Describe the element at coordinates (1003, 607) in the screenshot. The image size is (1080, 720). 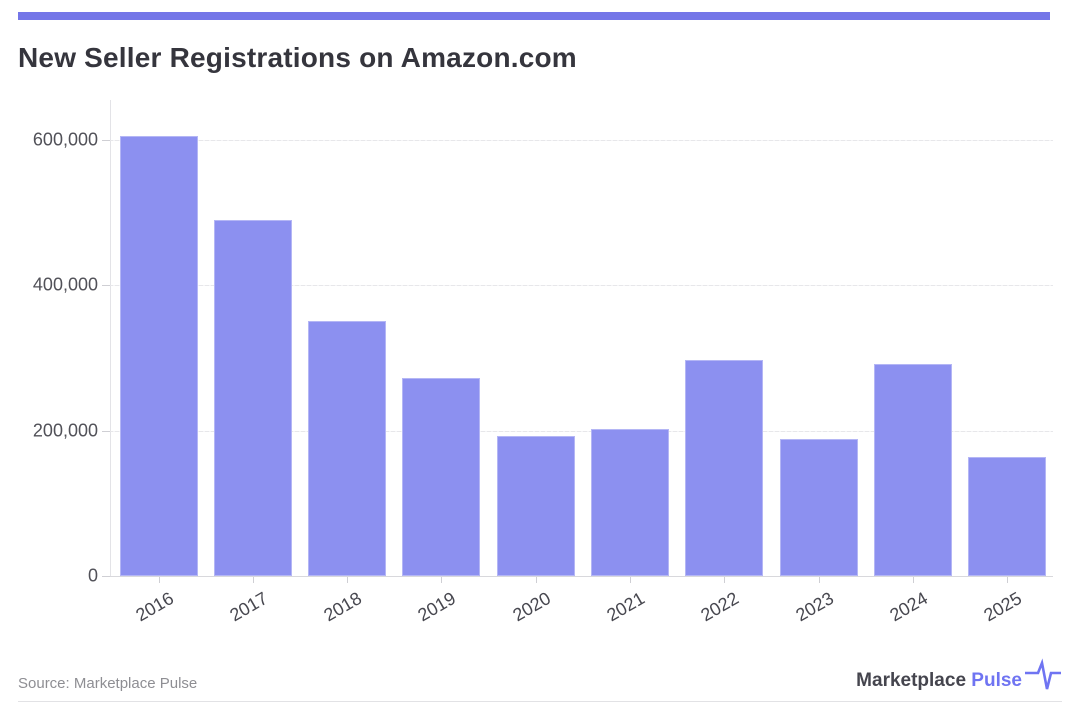
I see `x-axis-label-2025: 2025` at that location.